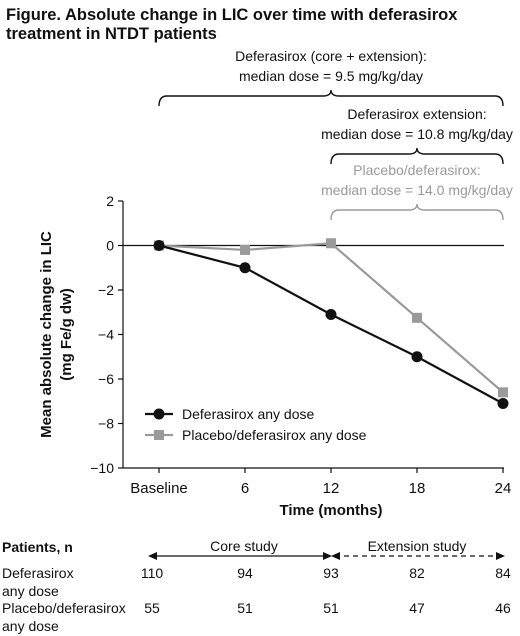  Describe the element at coordinates (417, 170) in the screenshot. I see `bracket-2-text-line-1: Placebo/deferasirox:` at that location.